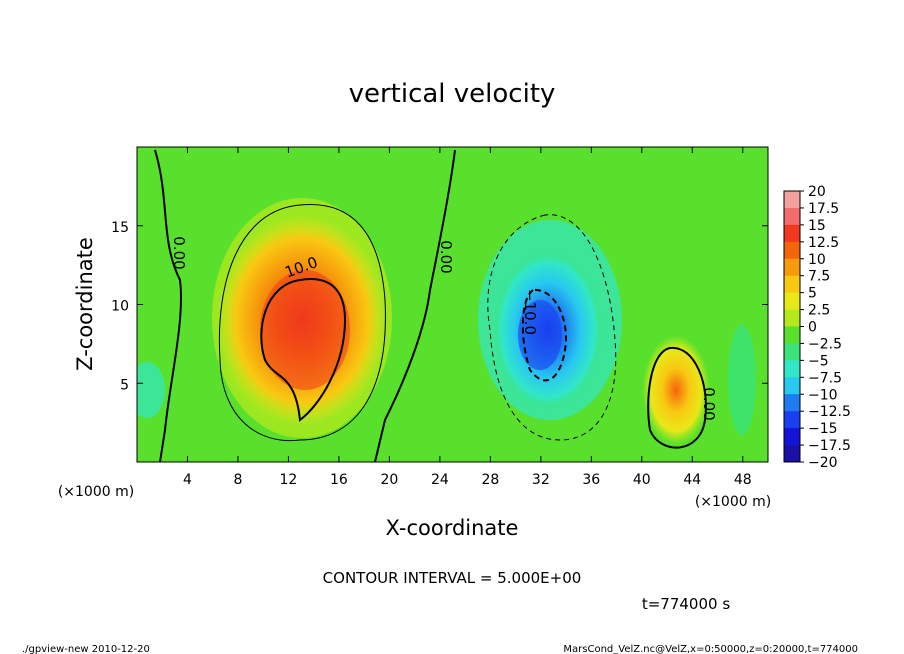 This screenshot has width=904, height=654. What do you see at coordinates (440, 480) in the screenshot?
I see `x-tick-label: 24` at bounding box center [440, 480].